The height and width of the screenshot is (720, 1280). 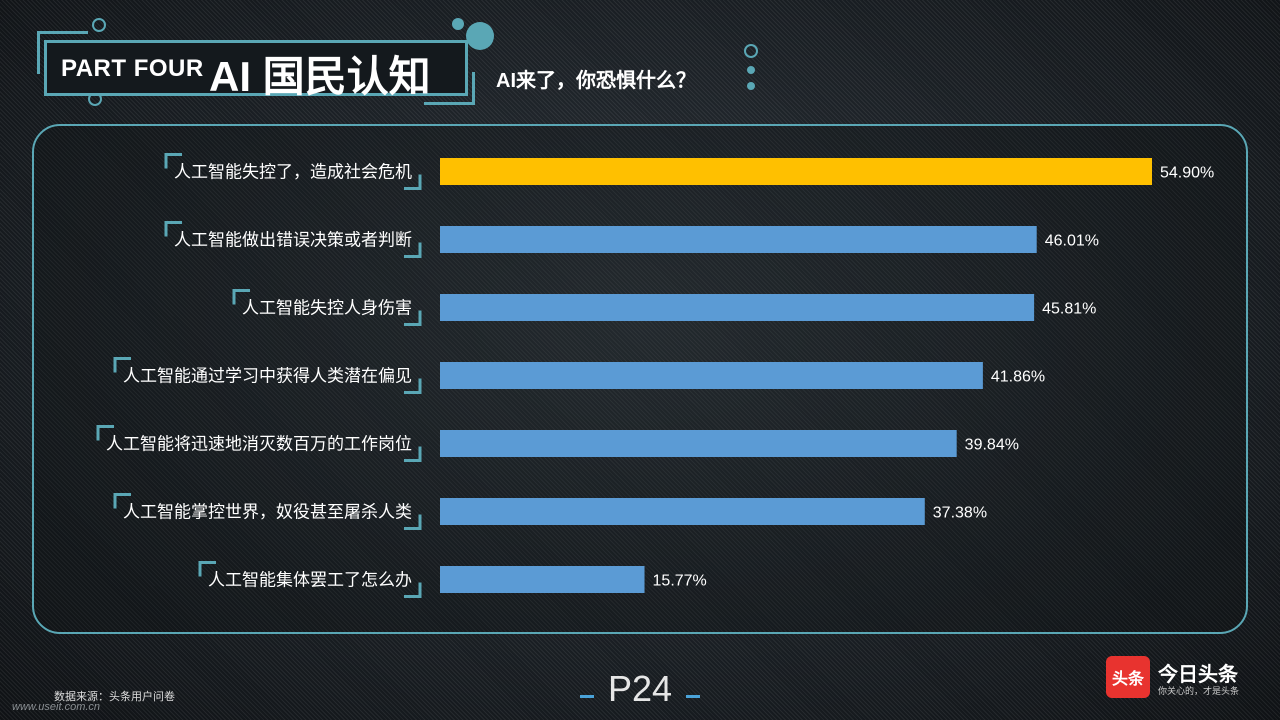 What do you see at coordinates (310, 581) in the screenshot?
I see `category-label: 人工智能集体罢工了怎么办` at bounding box center [310, 581].